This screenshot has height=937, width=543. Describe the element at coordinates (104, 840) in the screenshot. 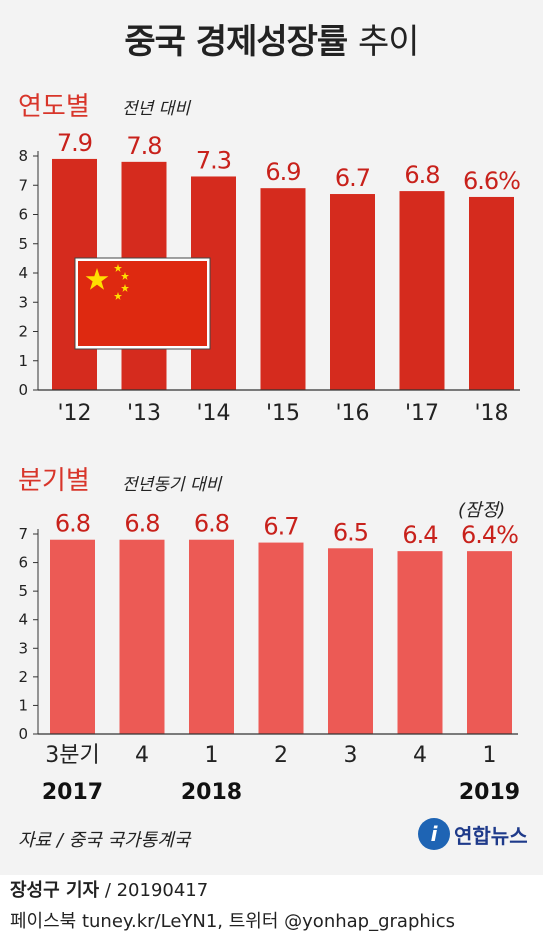

I see `source-text: 자료 / 중국 국가통계국` at that location.